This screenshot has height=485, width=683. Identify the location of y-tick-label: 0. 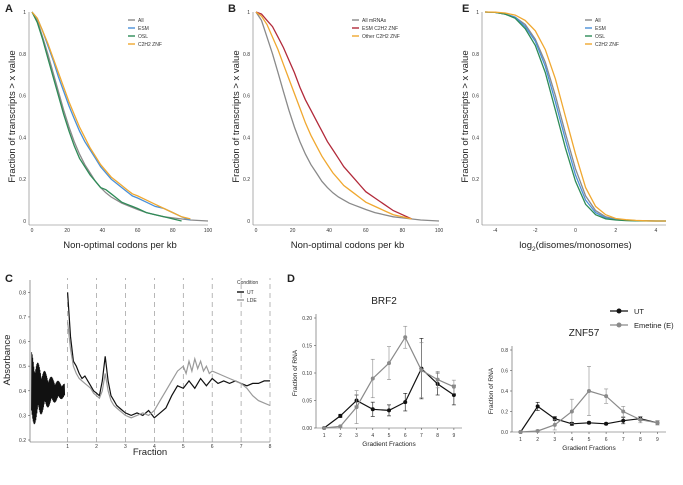
(24, 222).